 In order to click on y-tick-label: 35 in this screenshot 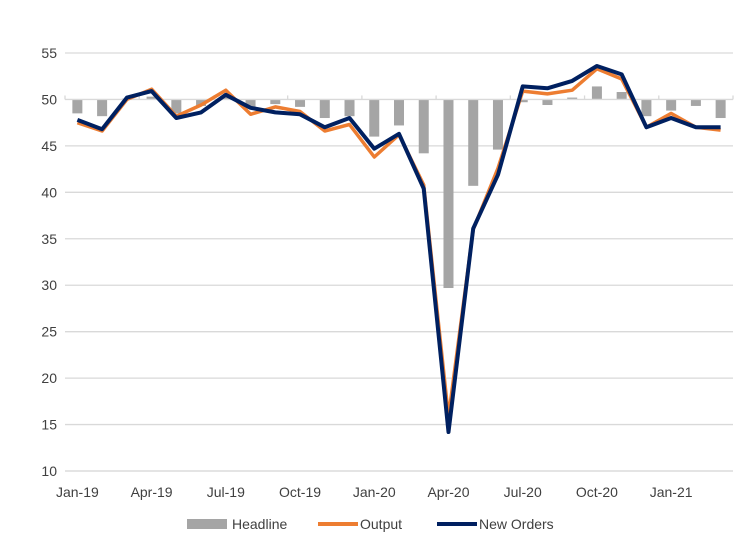, I will do `click(49, 239)`.